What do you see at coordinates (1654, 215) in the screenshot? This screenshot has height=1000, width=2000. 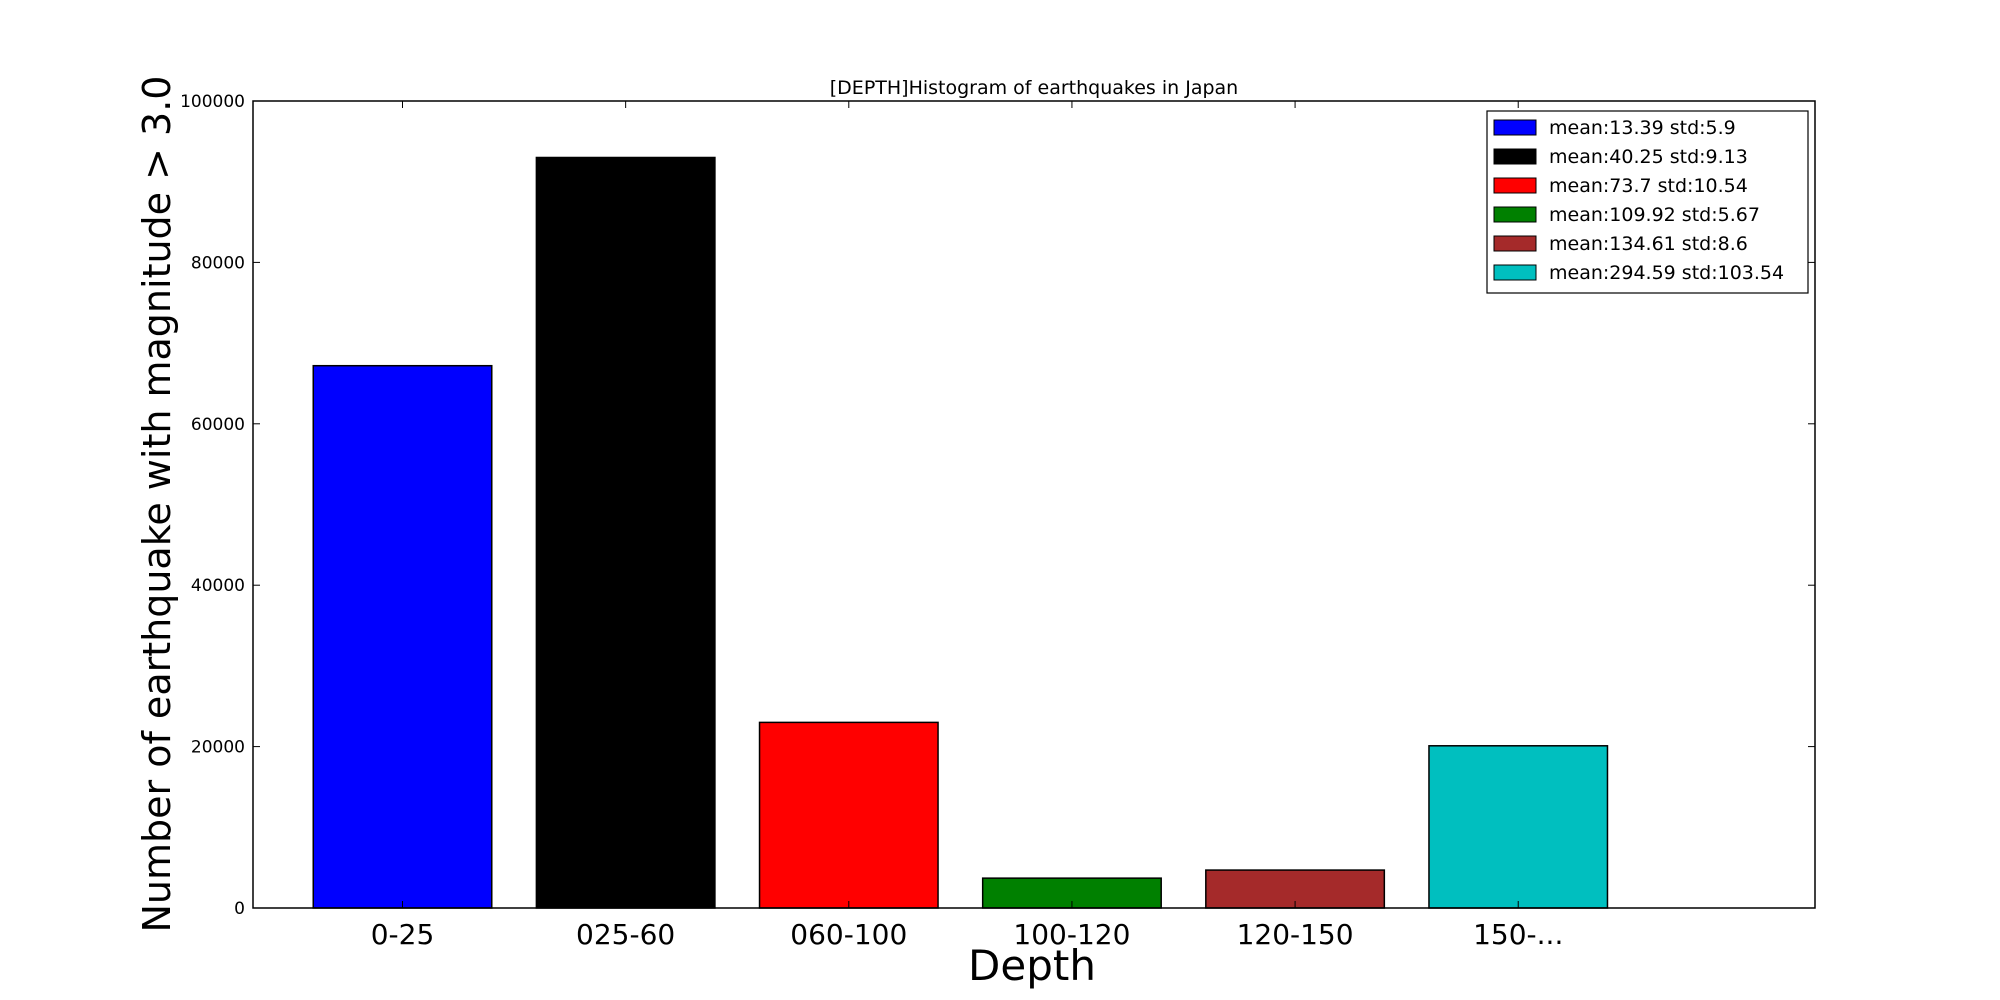 I see `legend-label: mean:109.92 std:5.67` at bounding box center [1654, 215].